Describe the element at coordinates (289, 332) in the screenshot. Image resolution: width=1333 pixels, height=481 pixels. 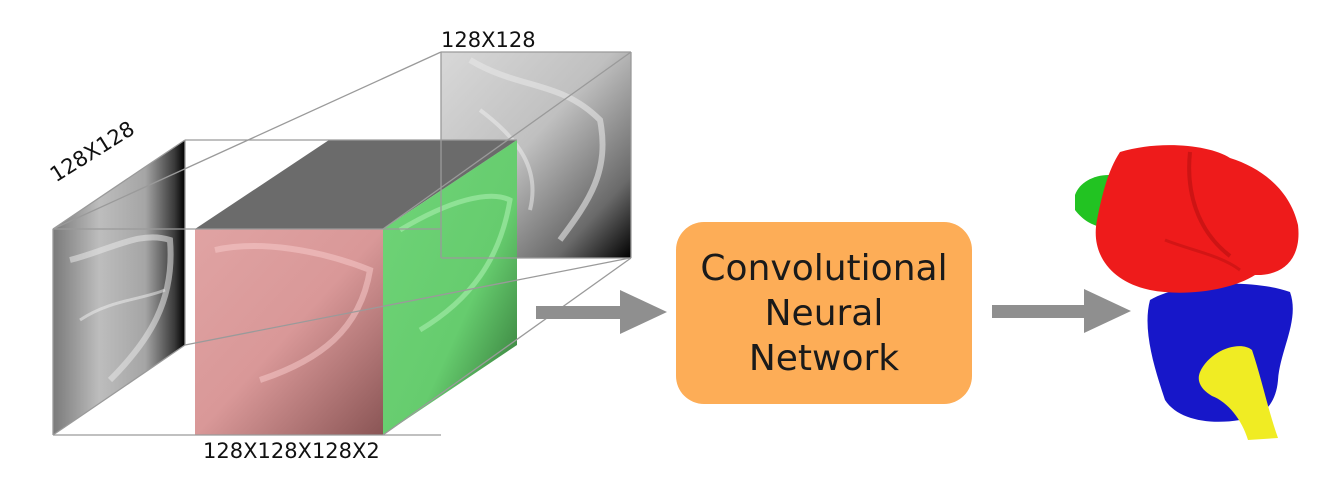
I see `cube-front-face` at that location.